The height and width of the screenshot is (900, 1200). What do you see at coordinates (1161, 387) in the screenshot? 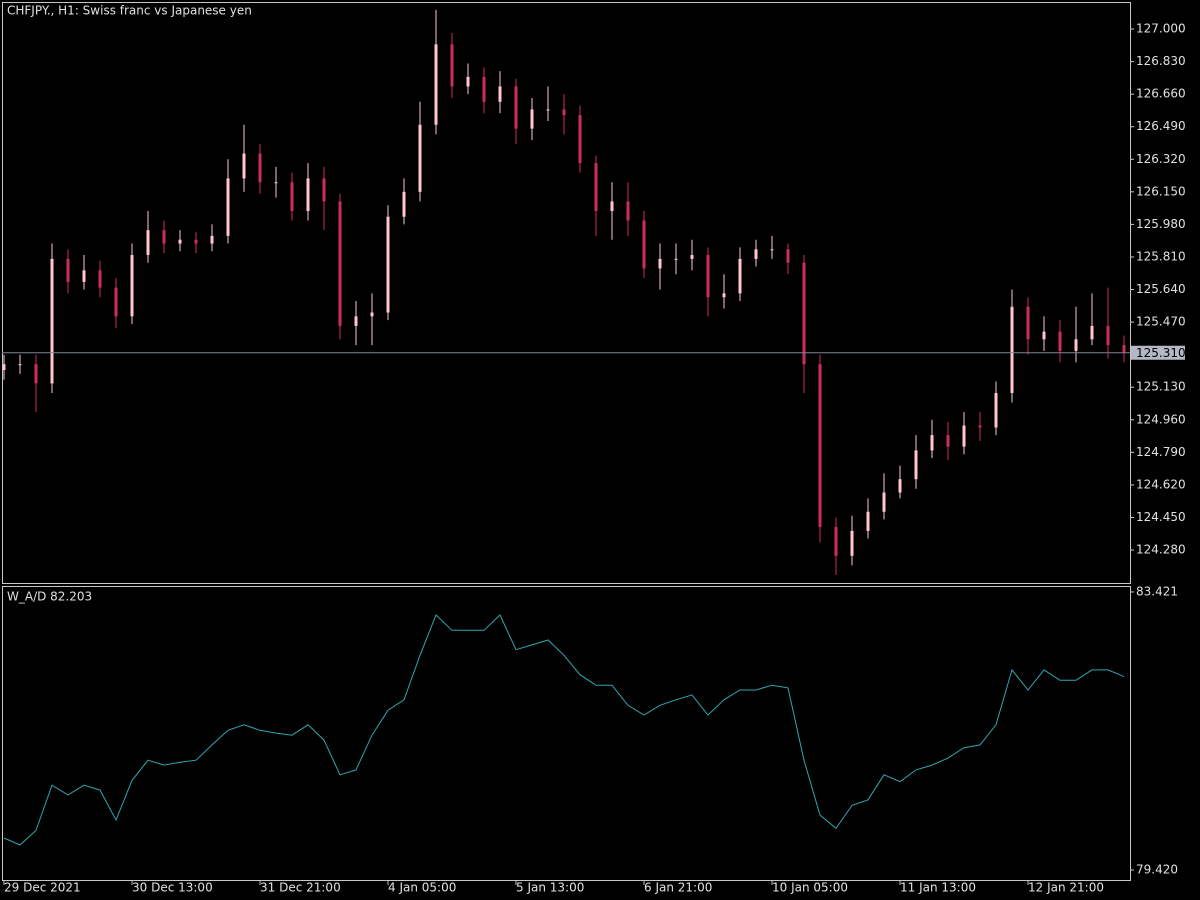
I see `y-tick-label: 125.130` at bounding box center [1161, 387].